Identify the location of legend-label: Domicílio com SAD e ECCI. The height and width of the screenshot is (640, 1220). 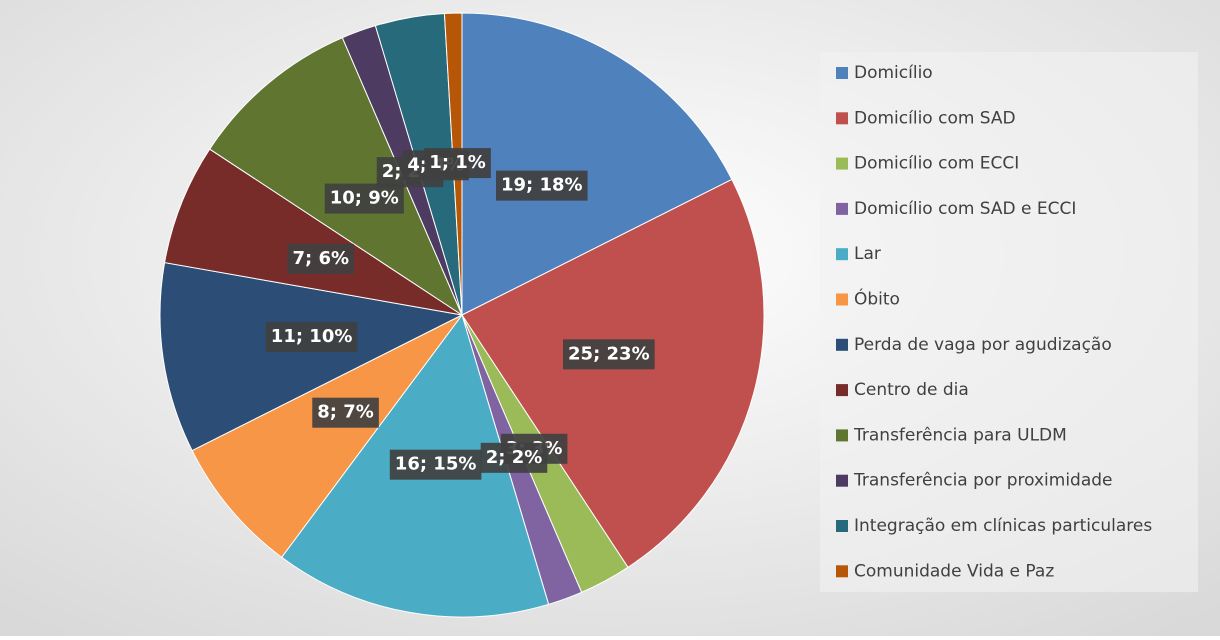
(965, 209).